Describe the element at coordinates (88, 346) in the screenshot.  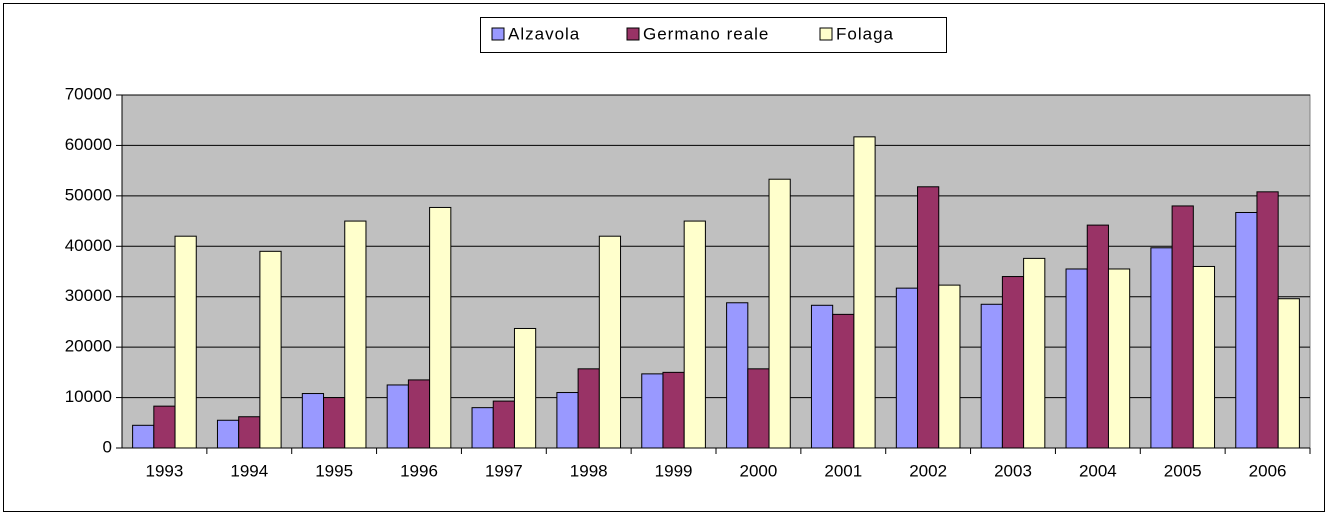
I see `y-tick-label: 20000` at that location.